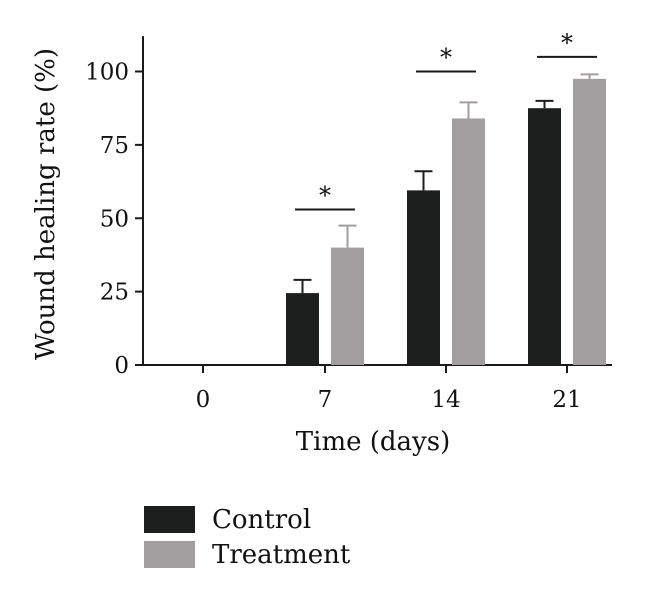 This screenshot has width=660, height=602. What do you see at coordinates (325, 195) in the screenshot?
I see `significance-star-7: *` at bounding box center [325, 195].